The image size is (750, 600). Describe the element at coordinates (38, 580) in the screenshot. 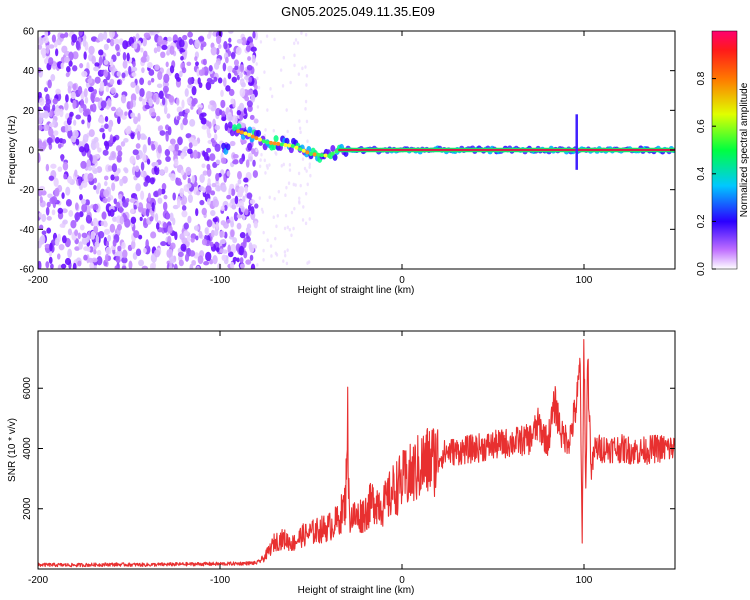

I see `snr-xtick-label: -200` at that location.